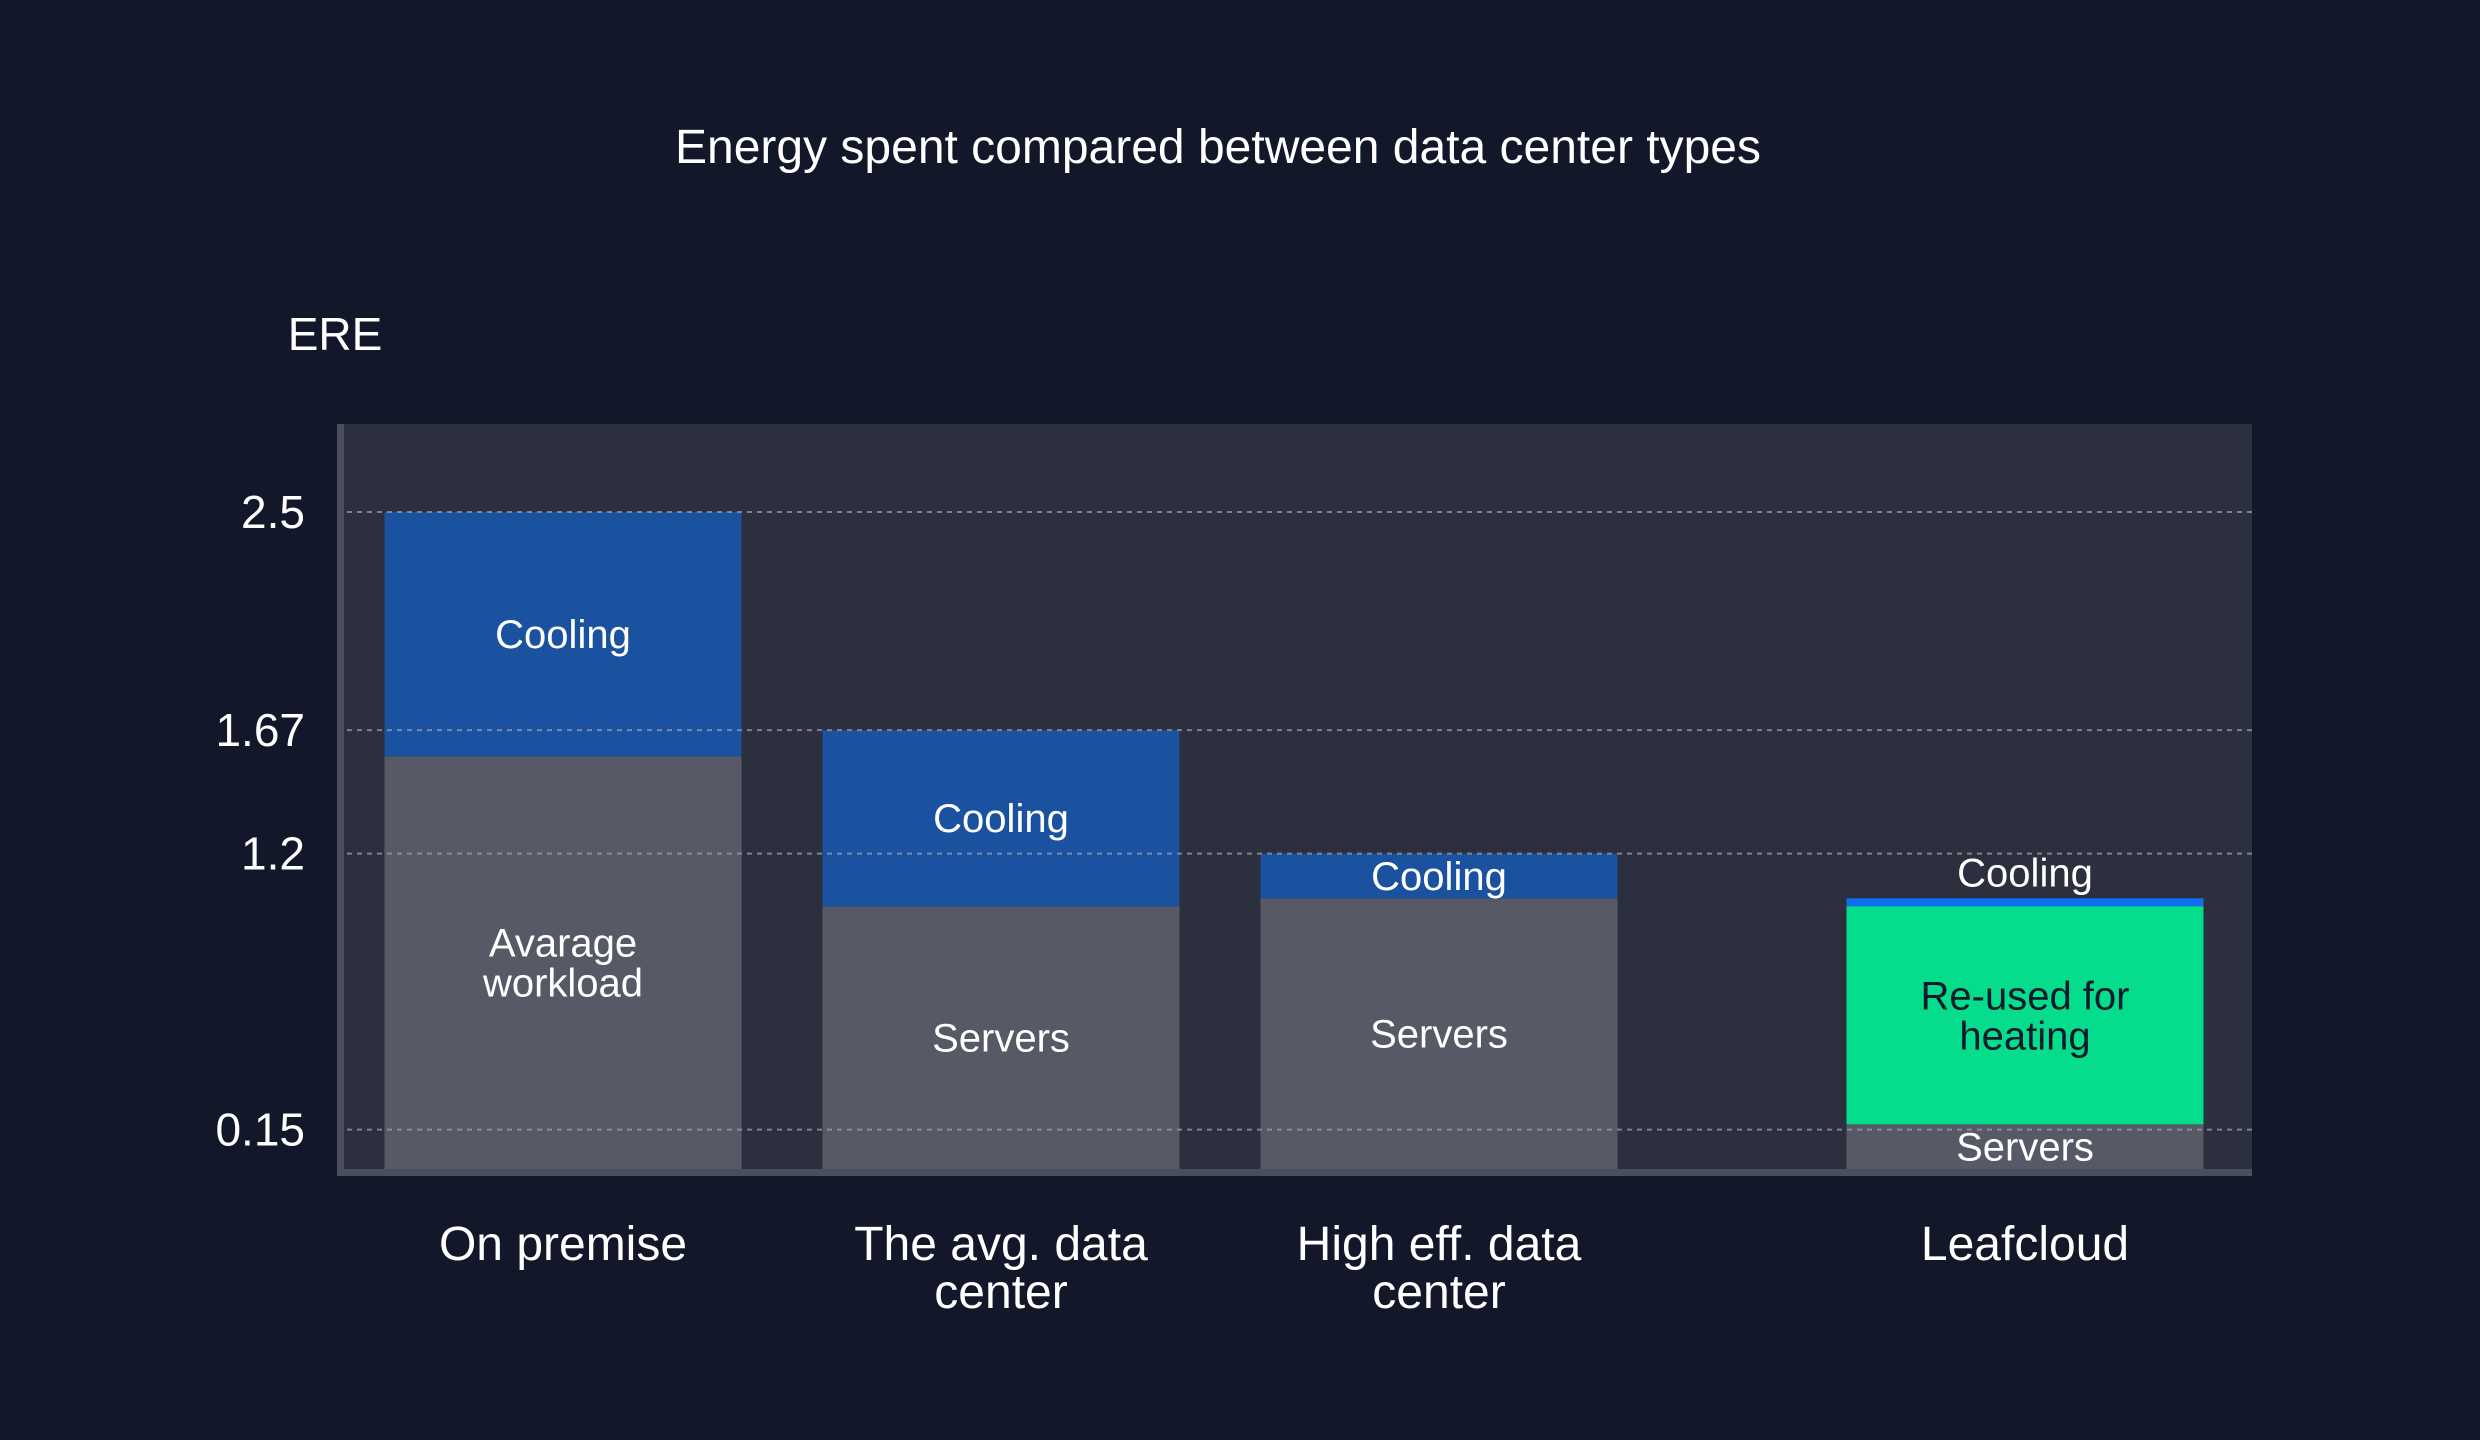 Image resolution: width=2480 pixels, height=1440 pixels. What do you see at coordinates (273, 854) in the screenshot?
I see `y-tick-label: 1.2` at bounding box center [273, 854].